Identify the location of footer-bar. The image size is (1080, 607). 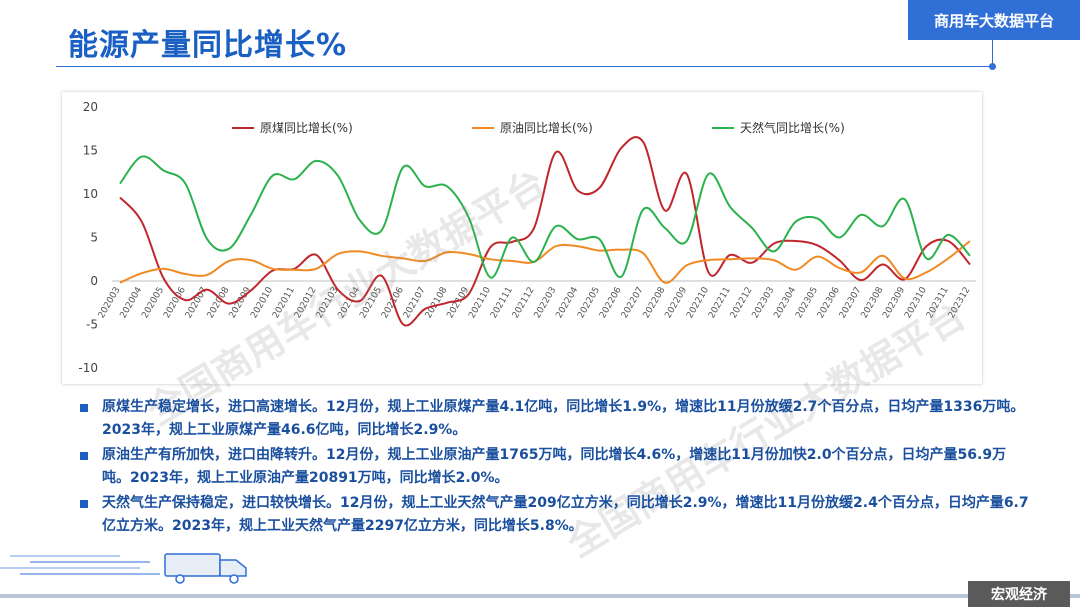
(540, 596).